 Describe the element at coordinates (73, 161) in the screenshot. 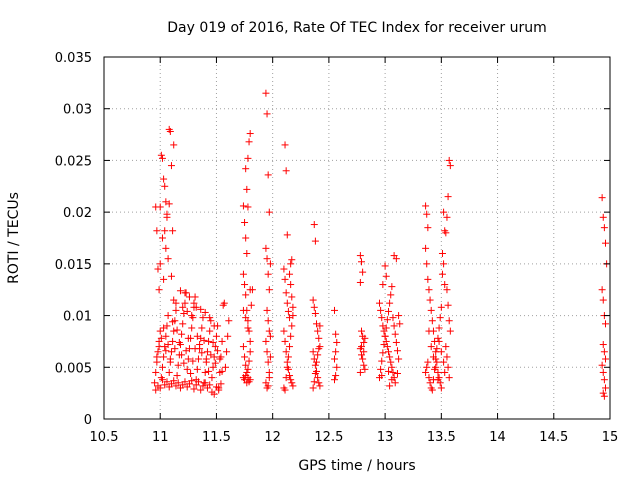

I see `y-tick-label: 0.025` at that location.